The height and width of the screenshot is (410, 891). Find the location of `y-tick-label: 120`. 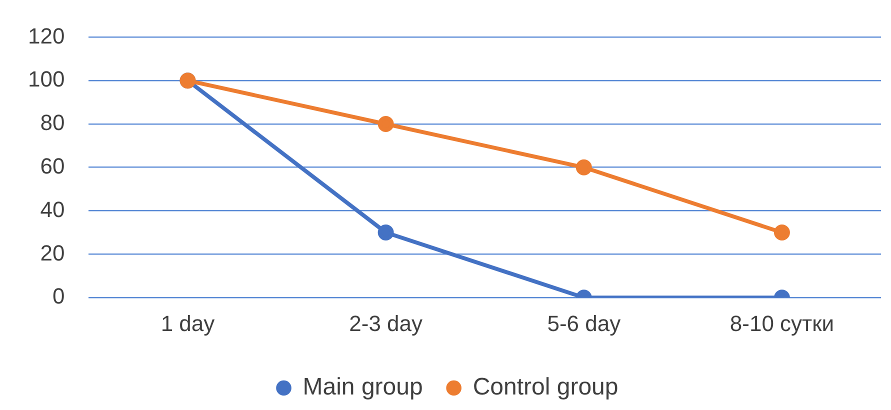

y-tick-label: 120 is located at coordinates (46, 35).